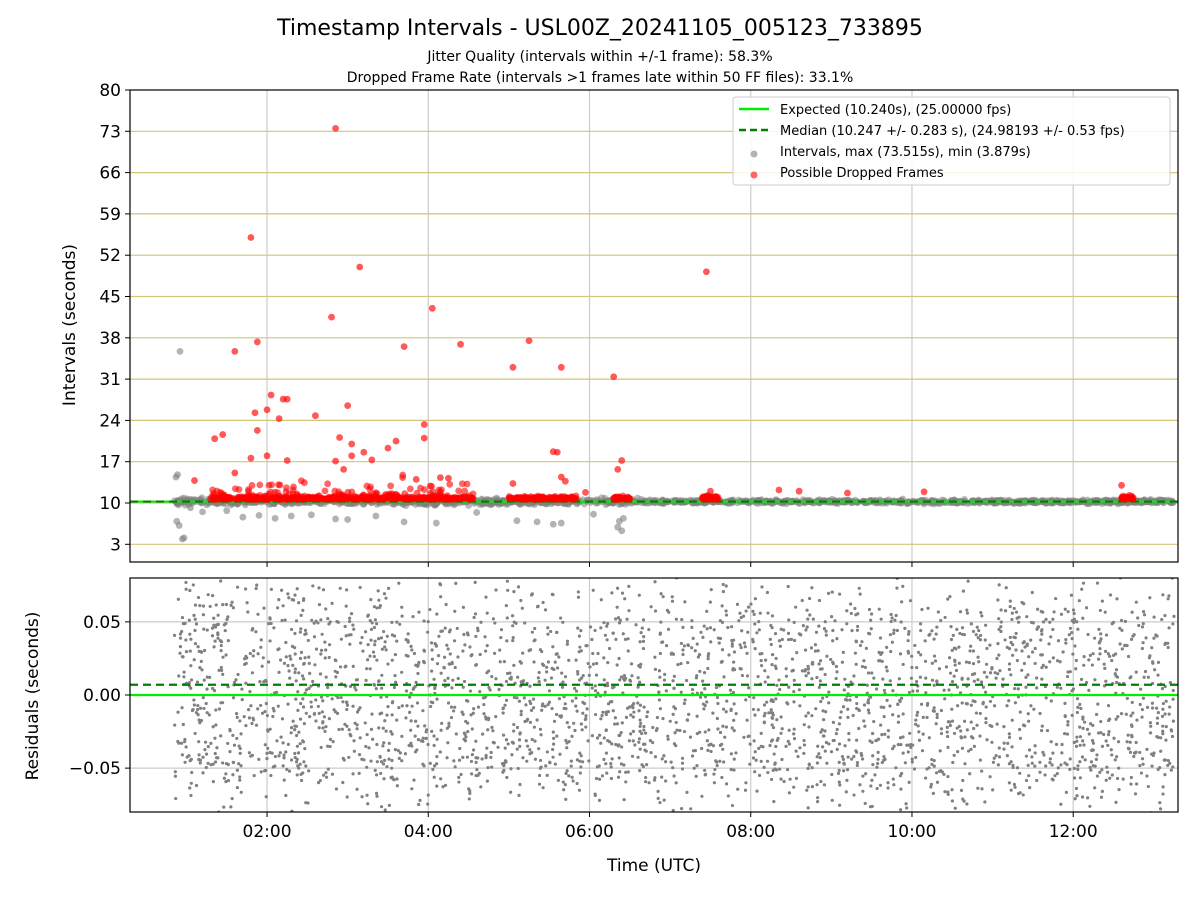  Describe the element at coordinates (110, 504) in the screenshot. I see `intervals-ytick-label-1: 10` at that location.